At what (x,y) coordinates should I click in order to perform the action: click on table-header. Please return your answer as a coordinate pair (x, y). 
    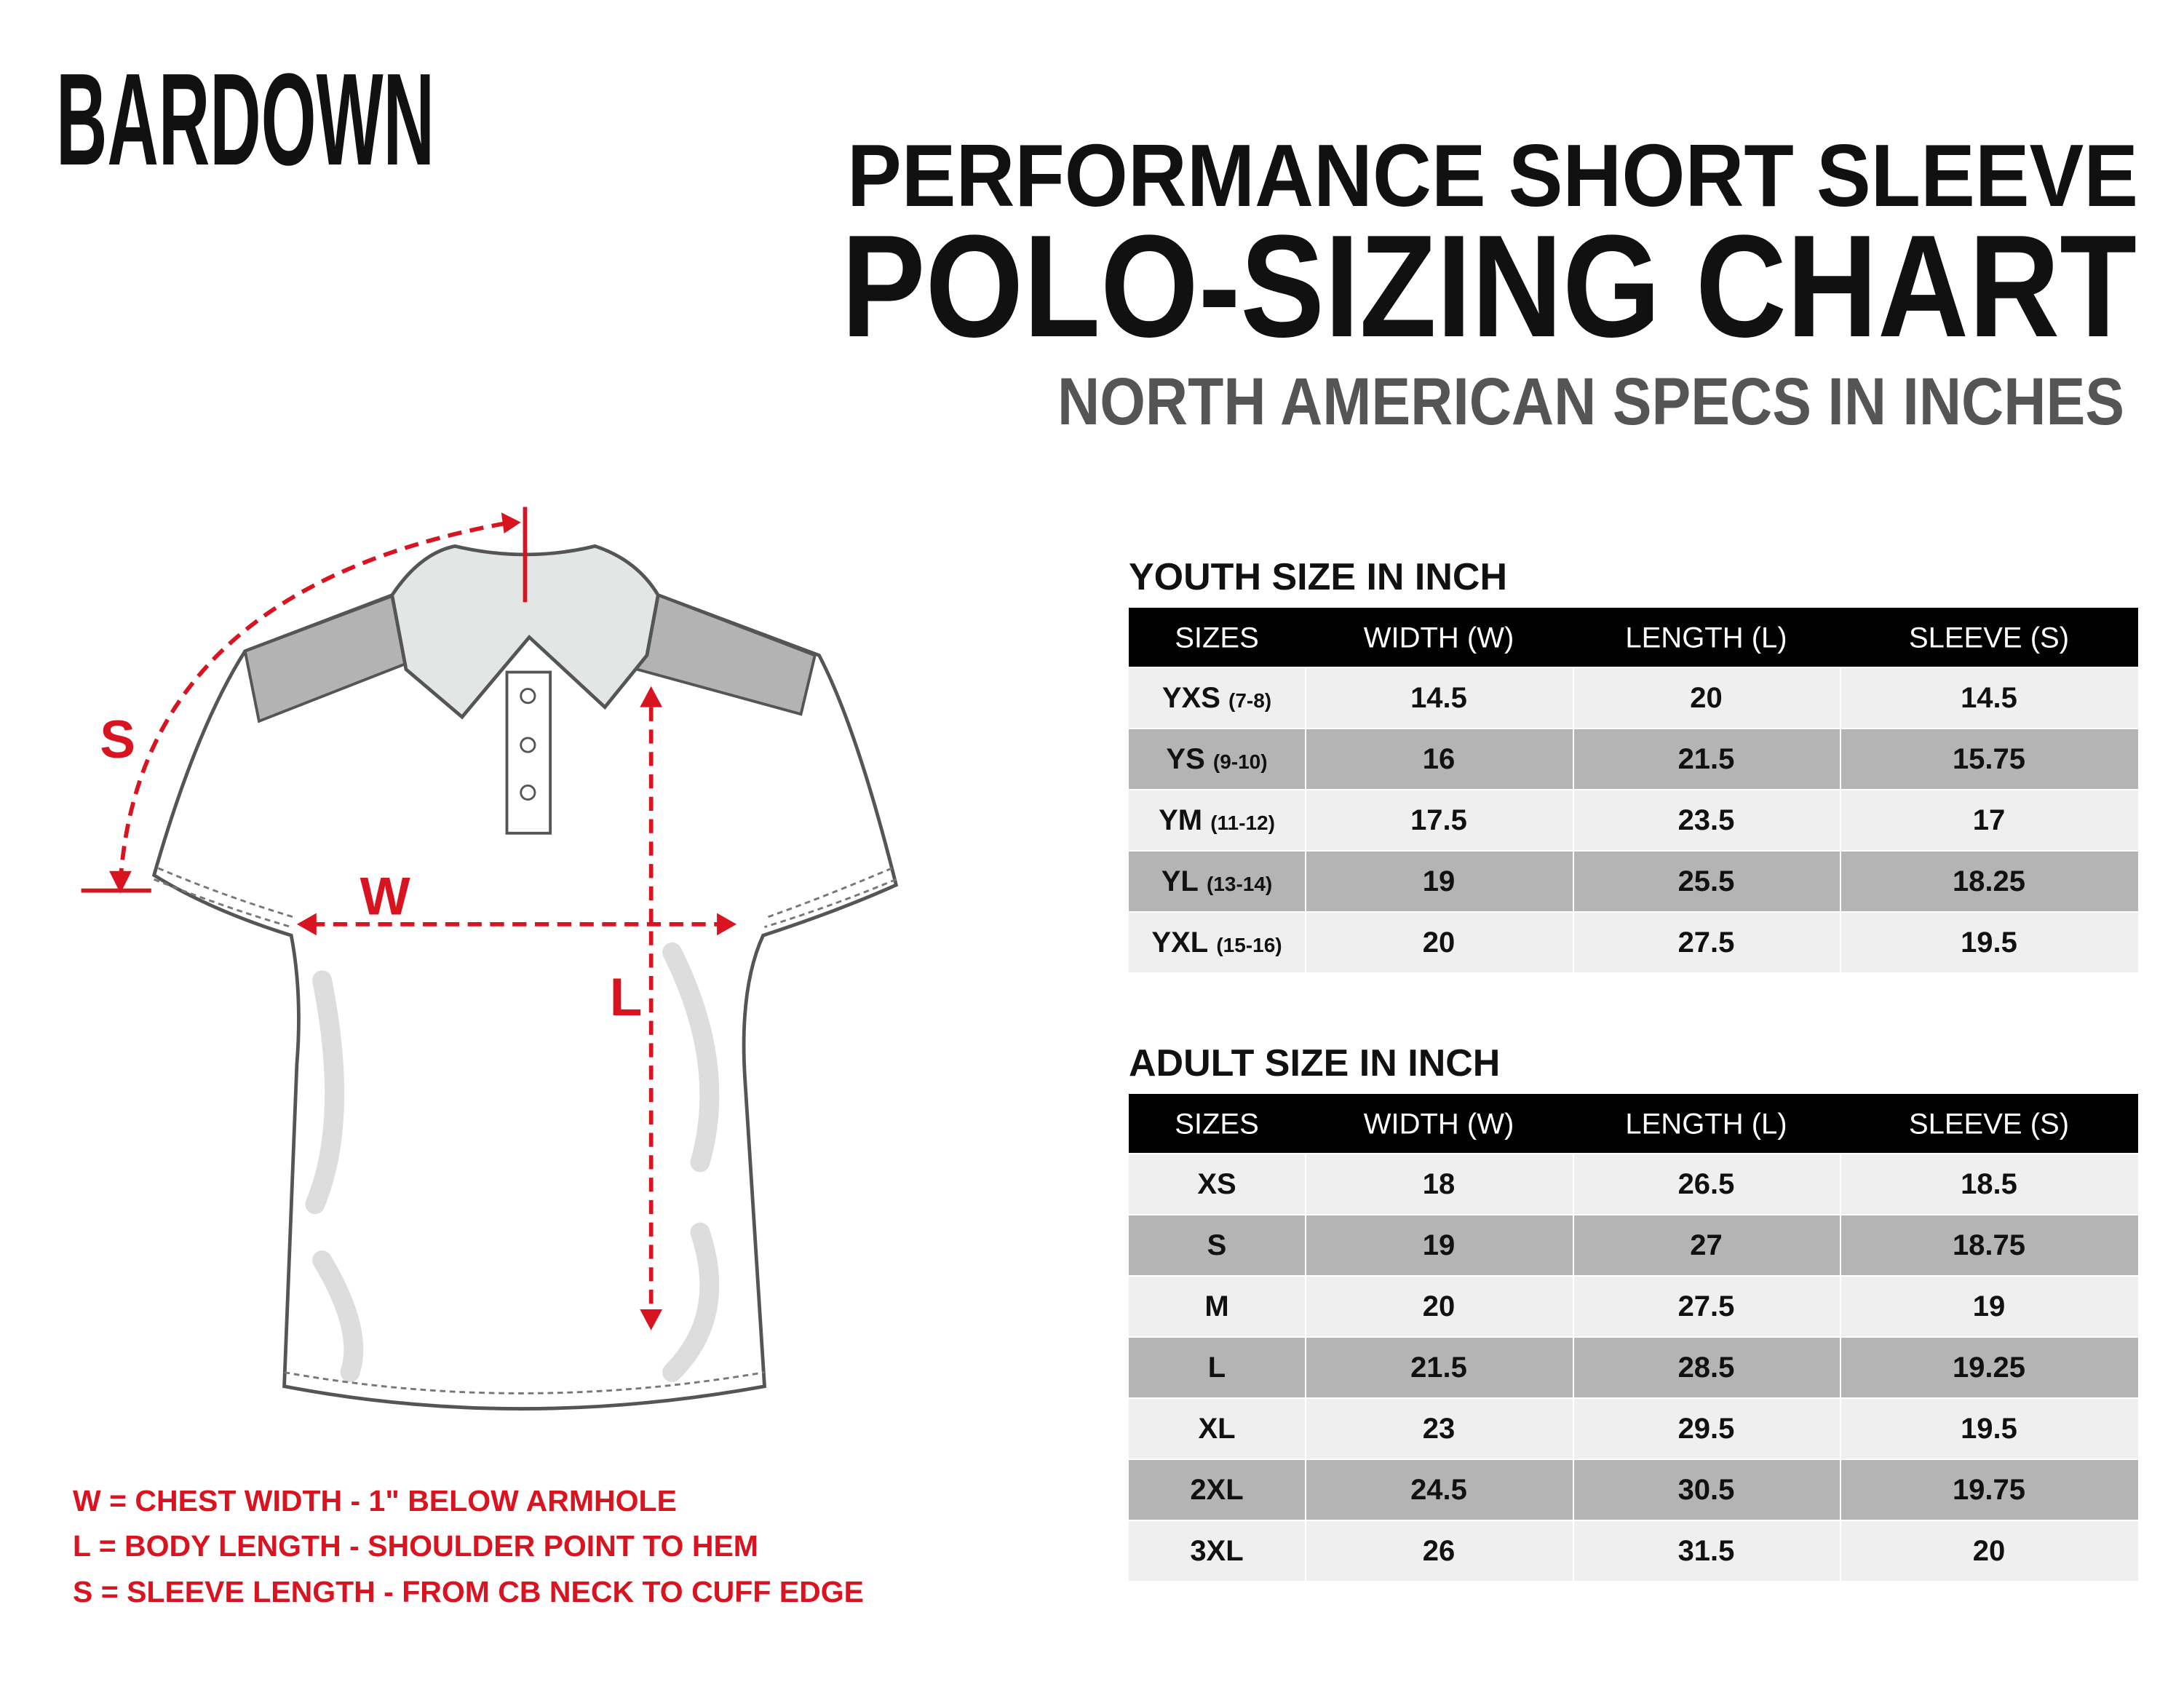
    Looking at the image, I should click on (1633, 638).